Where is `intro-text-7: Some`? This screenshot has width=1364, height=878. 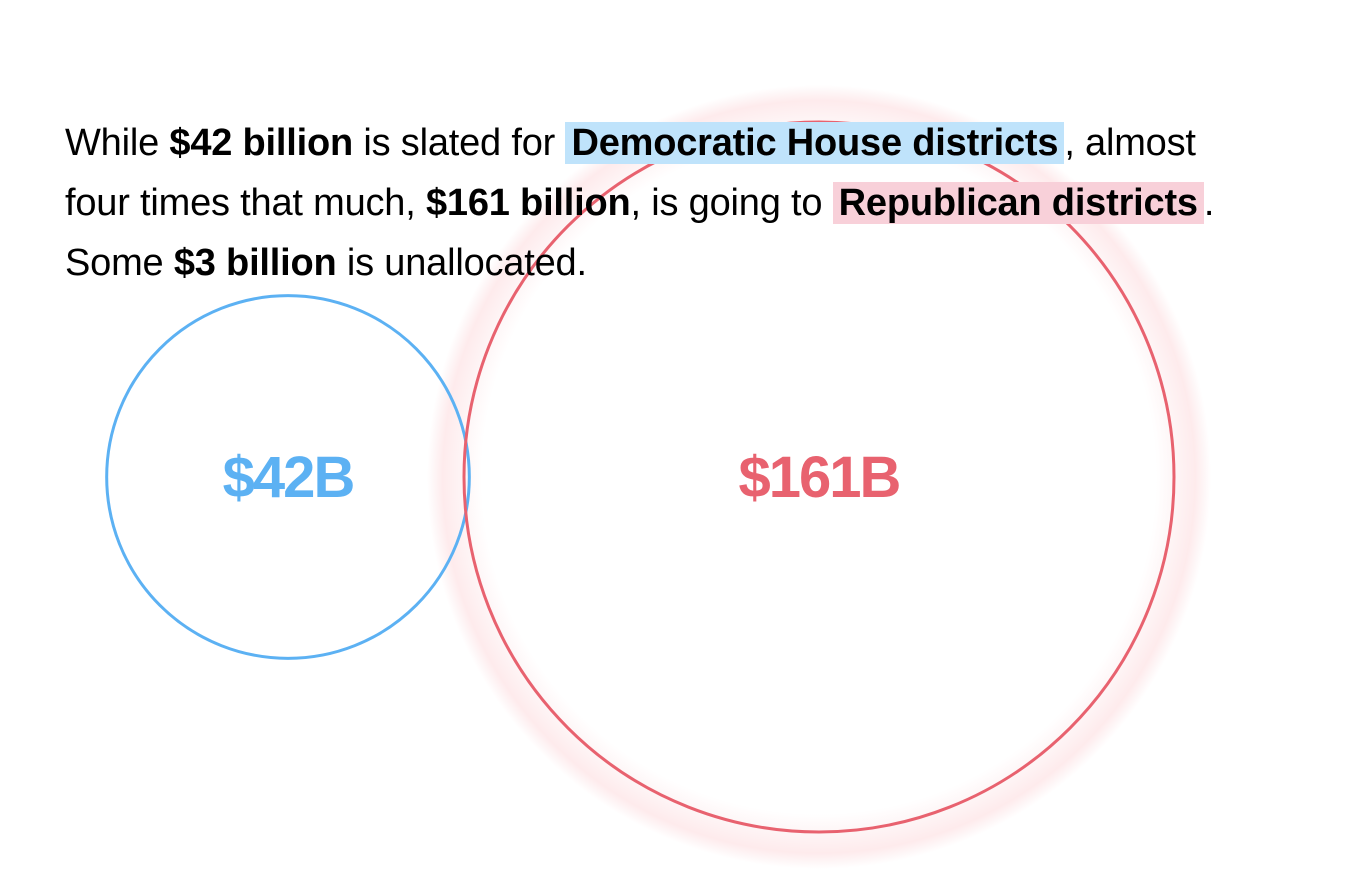
intro-text-7: Some is located at coordinates (119, 263).